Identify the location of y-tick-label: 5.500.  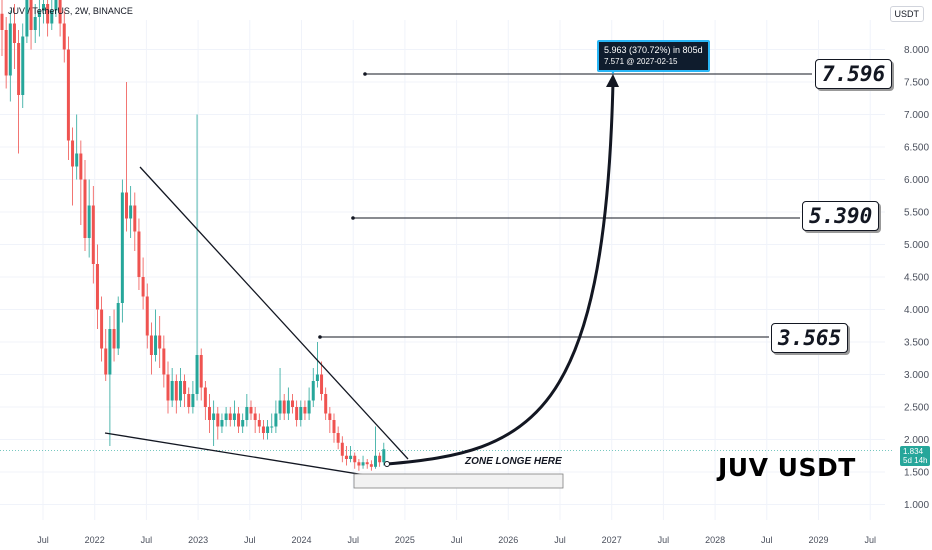
(916, 213).